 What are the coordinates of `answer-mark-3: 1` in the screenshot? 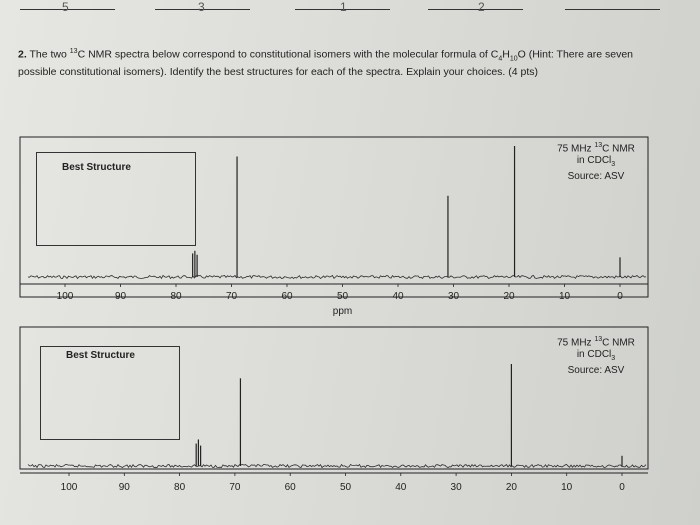 It's located at (343, 7).